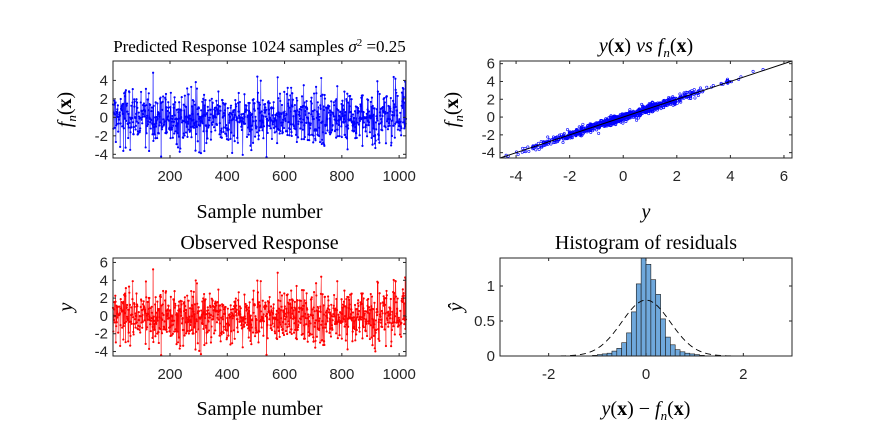 This screenshot has width=871, height=447. What do you see at coordinates (398, 374) in the screenshot?
I see `p3-xtick-label: 1000` at bounding box center [398, 374].